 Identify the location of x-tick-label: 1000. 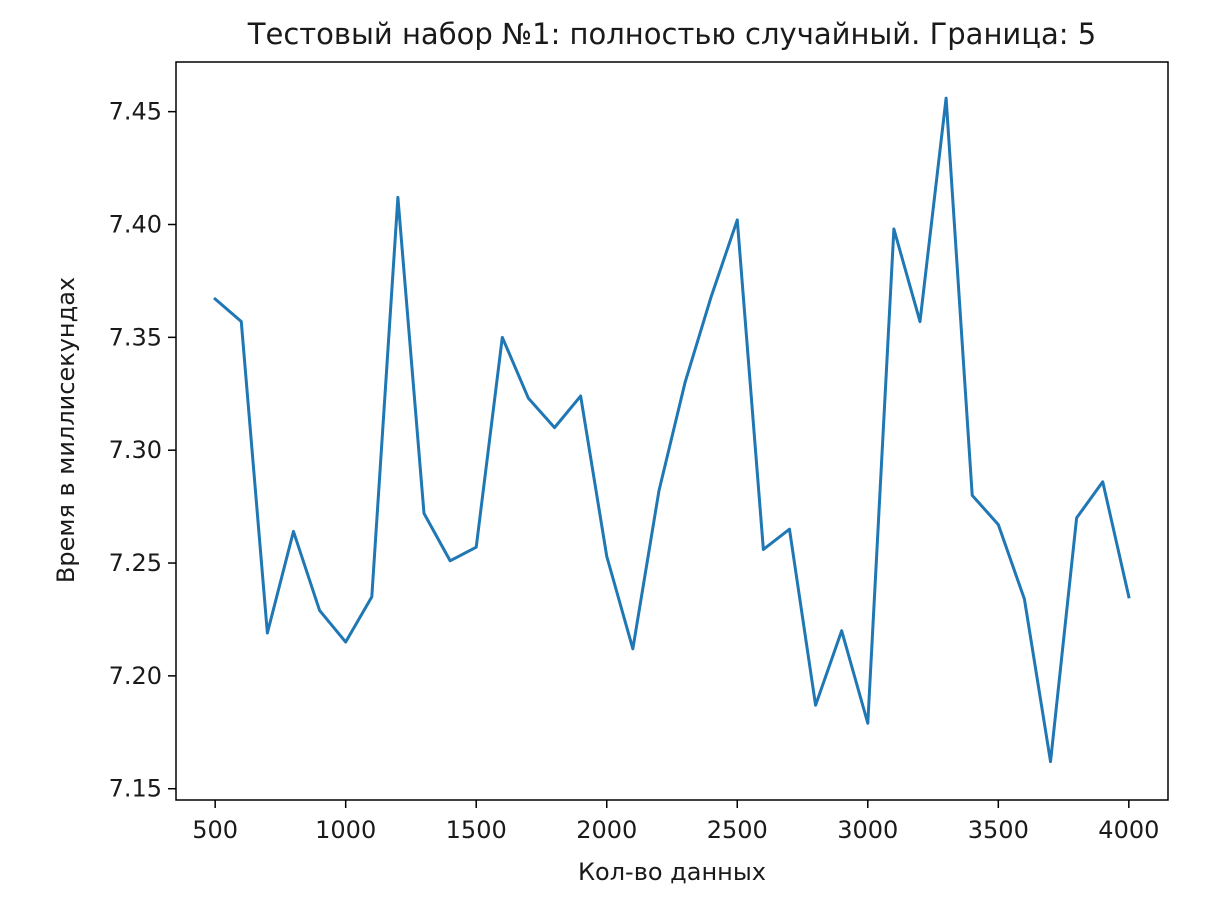
(345, 830).